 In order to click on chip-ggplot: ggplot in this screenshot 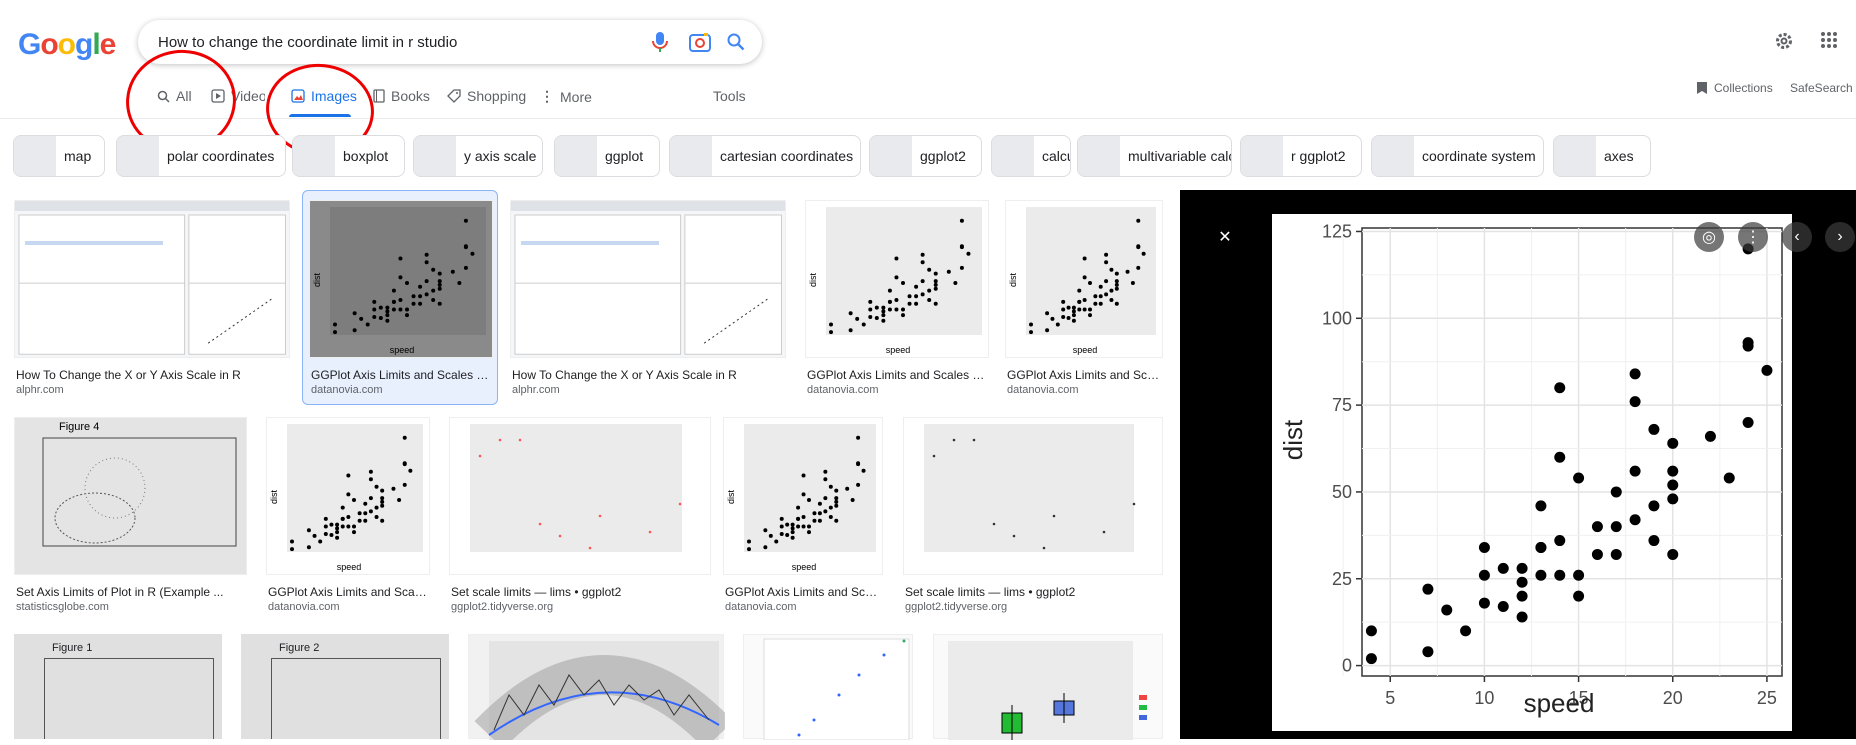, I will do `click(607, 156)`.